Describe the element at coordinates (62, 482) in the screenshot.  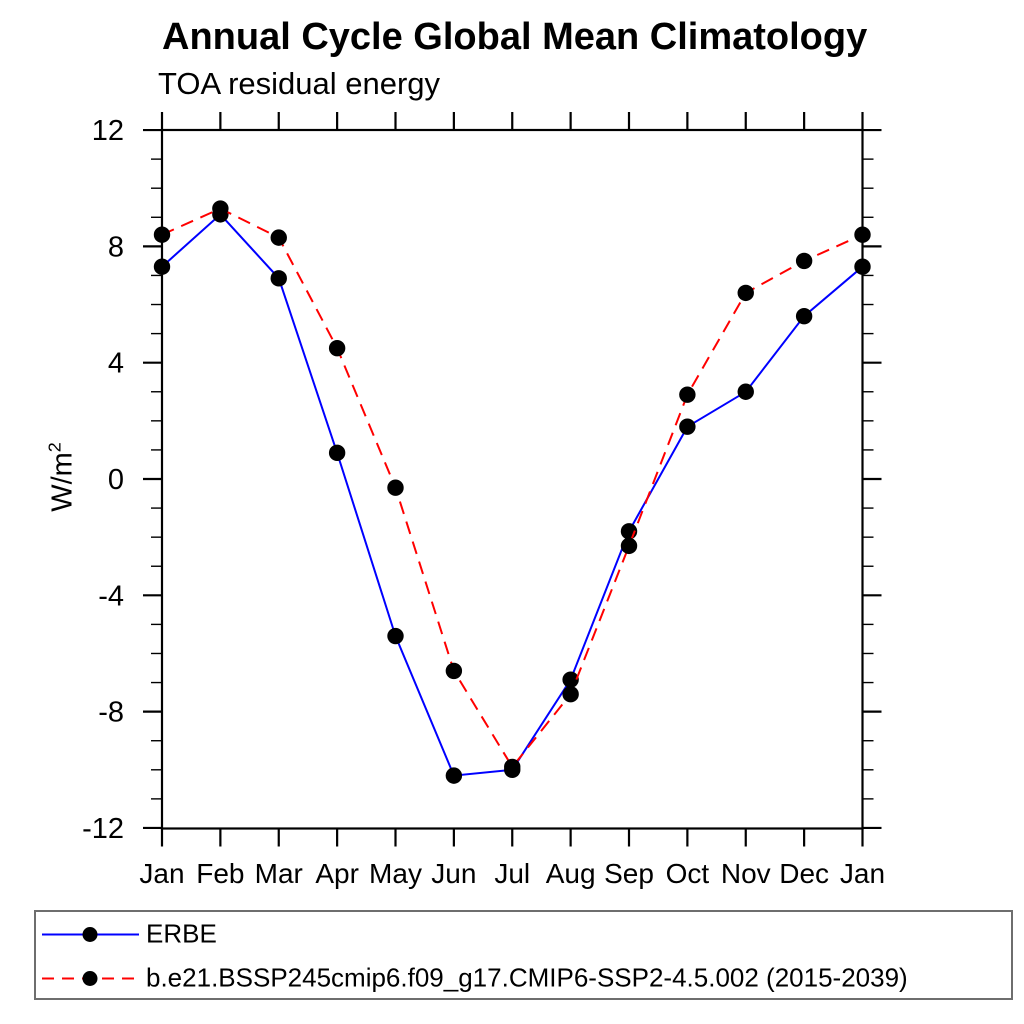
I see `y-axis-label-base: W/m` at that location.